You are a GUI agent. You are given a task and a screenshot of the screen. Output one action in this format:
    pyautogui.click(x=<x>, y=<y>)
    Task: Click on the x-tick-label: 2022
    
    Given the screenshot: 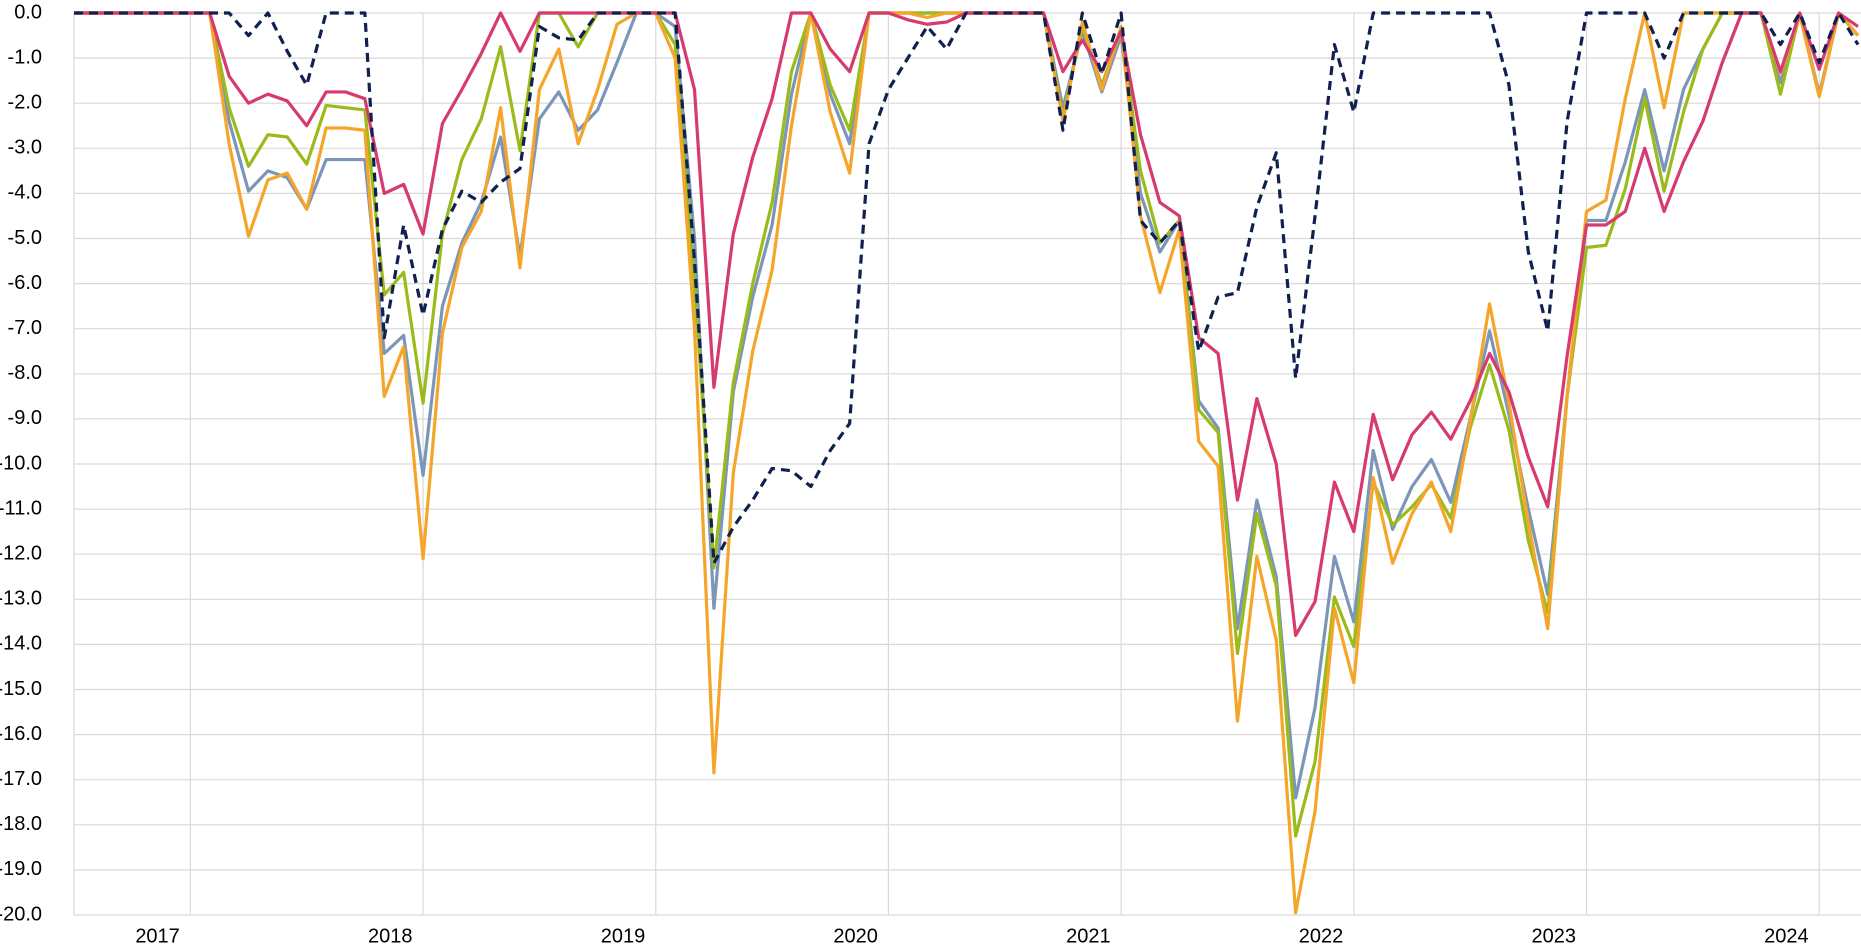 What is the action you would take?
    pyautogui.click(x=1321, y=936)
    